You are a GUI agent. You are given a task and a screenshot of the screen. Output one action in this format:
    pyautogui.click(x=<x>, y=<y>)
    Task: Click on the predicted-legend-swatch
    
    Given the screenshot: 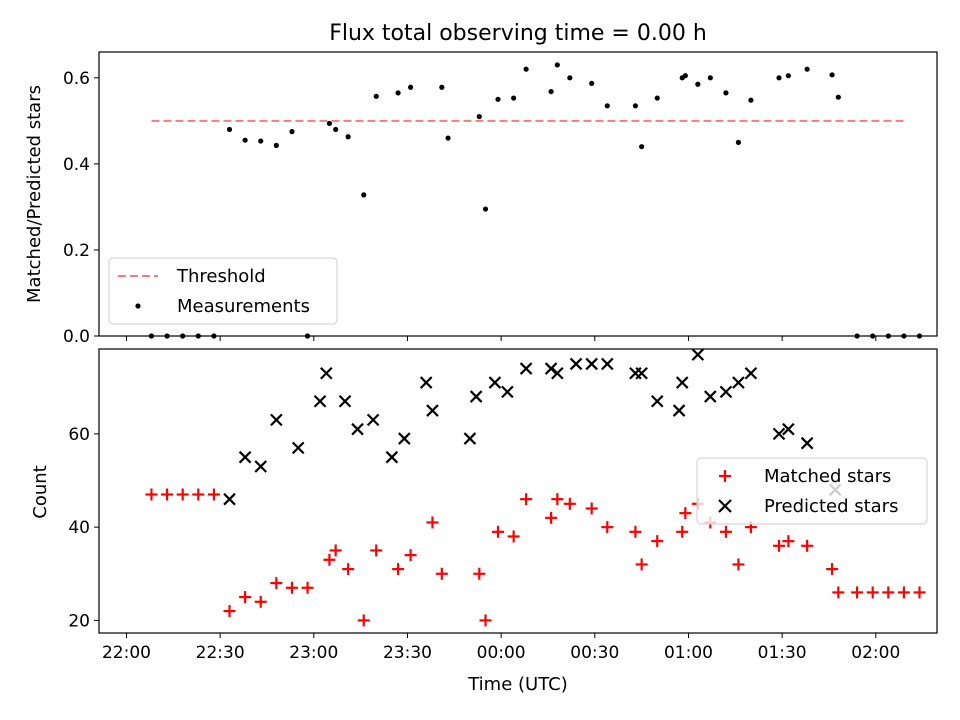 What is the action you would take?
    pyautogui.click(x=725, y=506)
    